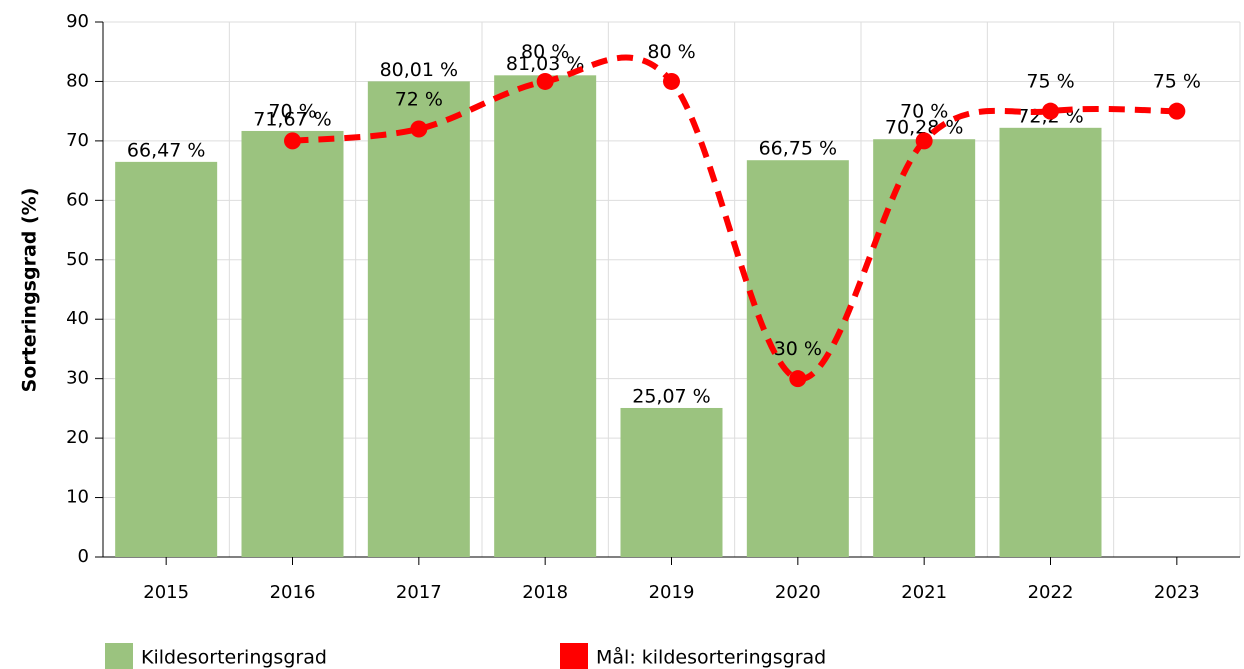 The image size is (1244, 669). Describe the element at coordinates (1177, 592) in the screenshot. I see `x-tick-label: 2023` at that location.